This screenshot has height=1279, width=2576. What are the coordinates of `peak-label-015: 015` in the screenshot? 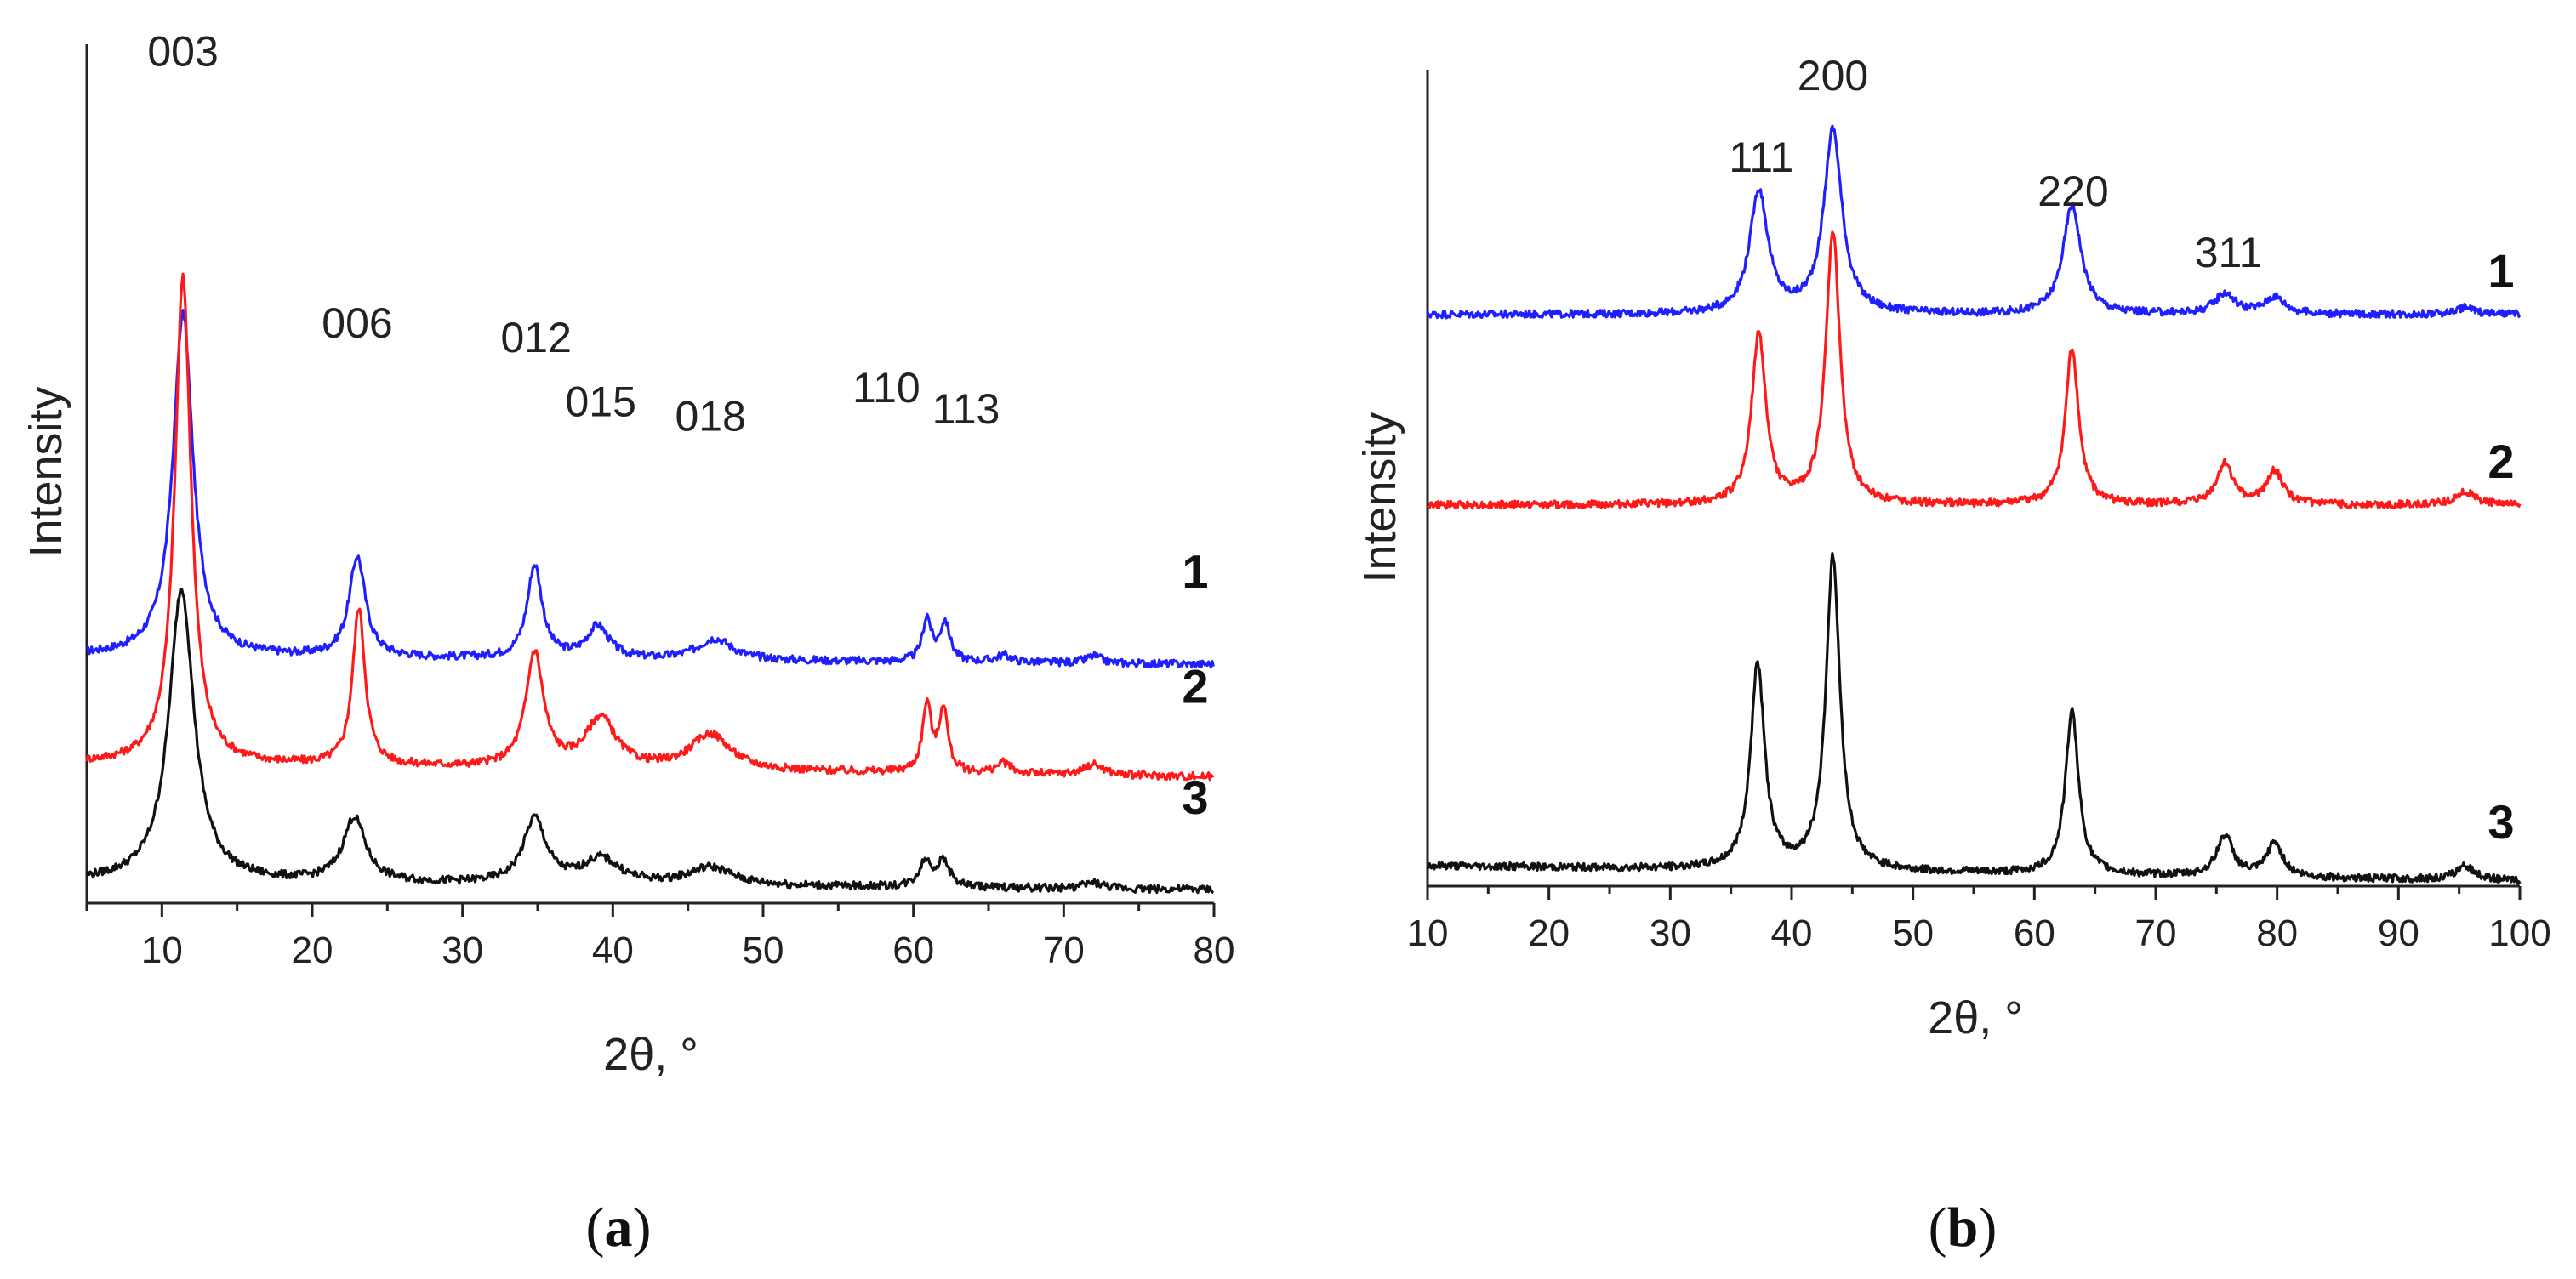 It's located at (600, 402).